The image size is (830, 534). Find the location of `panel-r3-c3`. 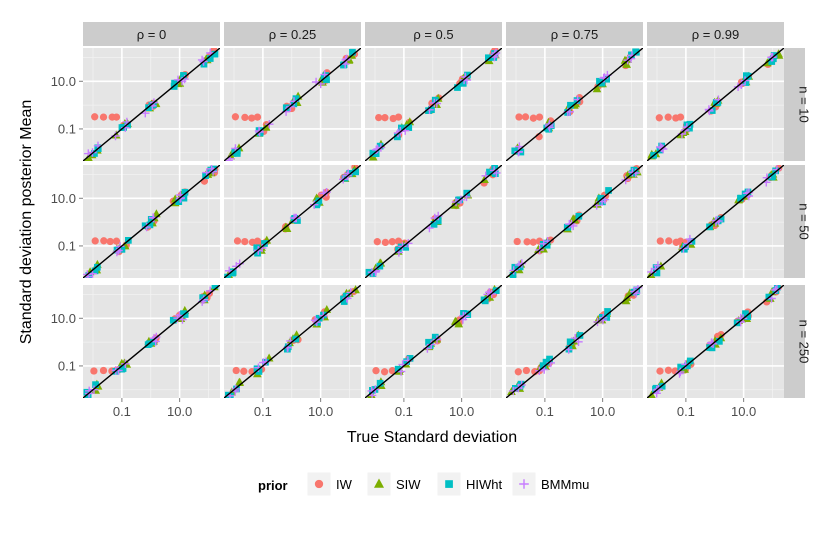

panel-r3-c3 is located at coordinates (433, 341).